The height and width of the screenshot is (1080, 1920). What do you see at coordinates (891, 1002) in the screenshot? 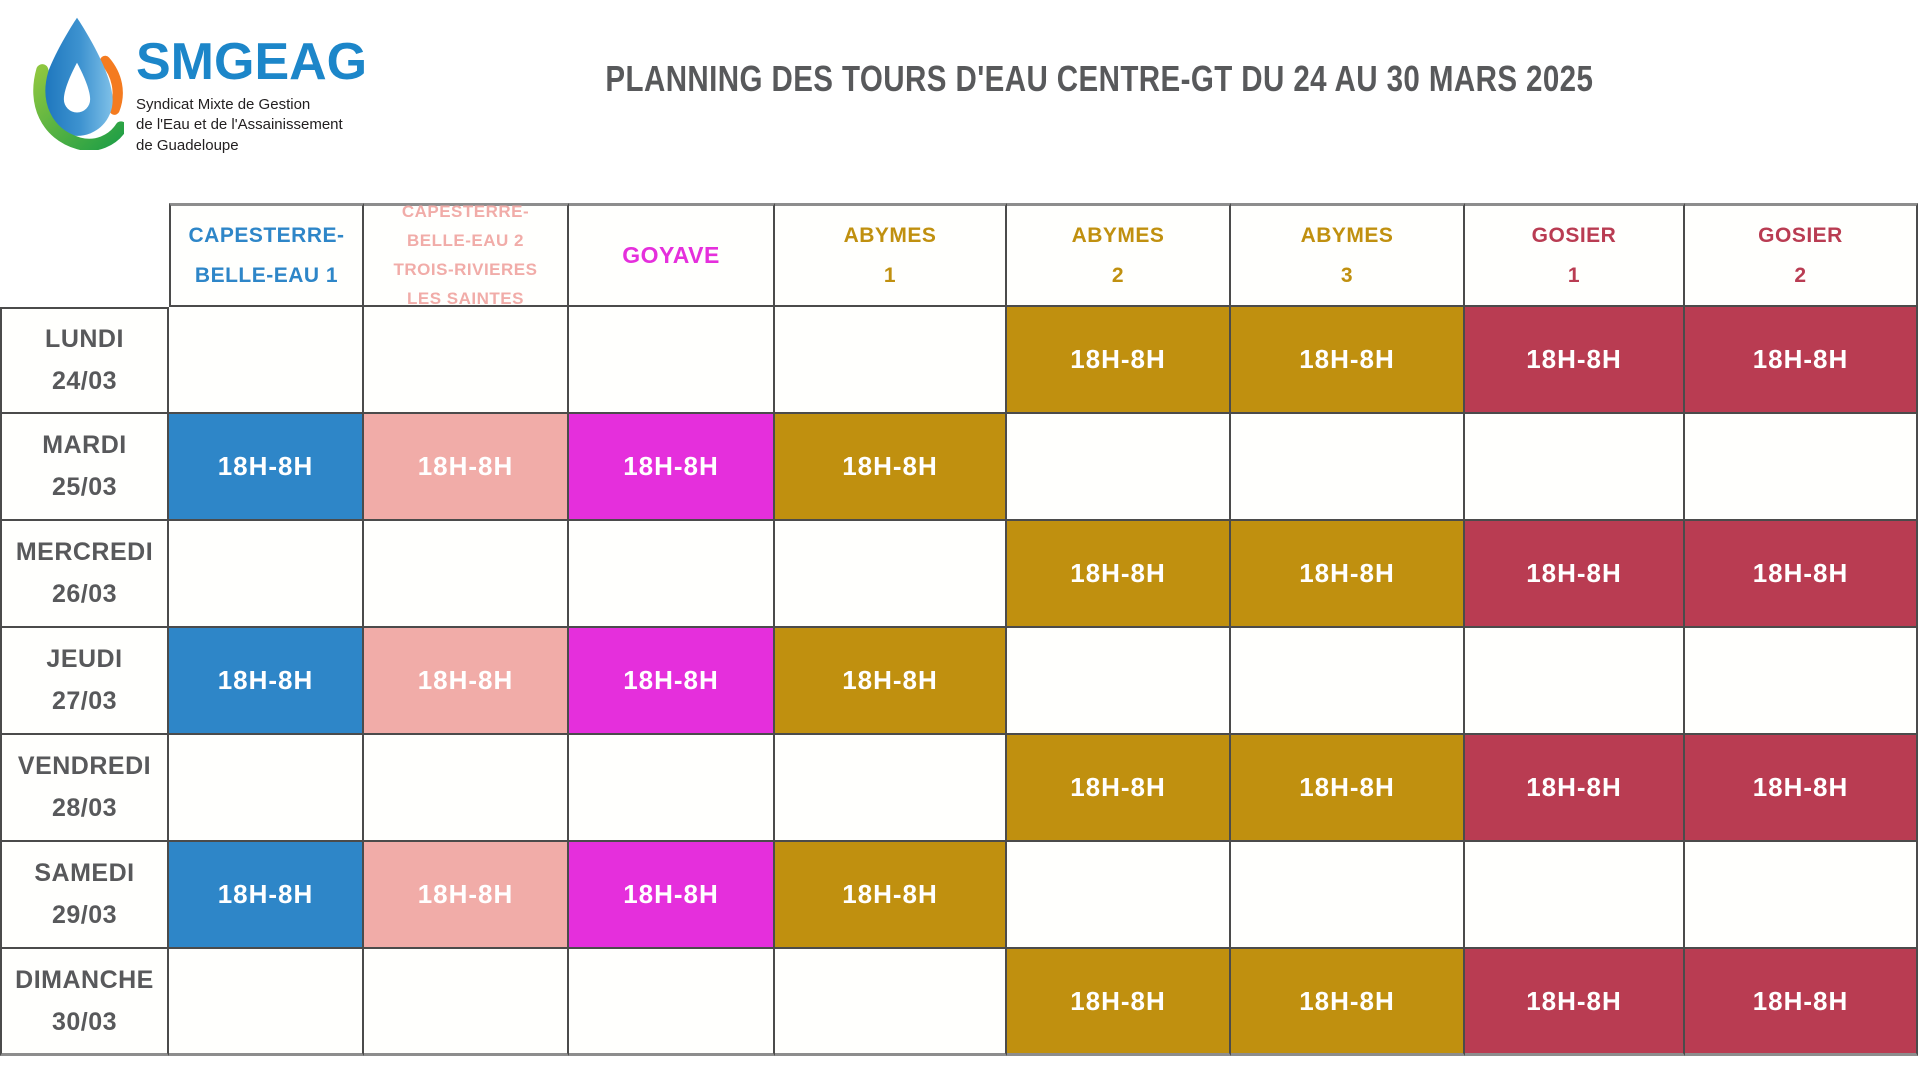
I see `cell-dimanche-abymes1` at bounding box center [891, 1002].